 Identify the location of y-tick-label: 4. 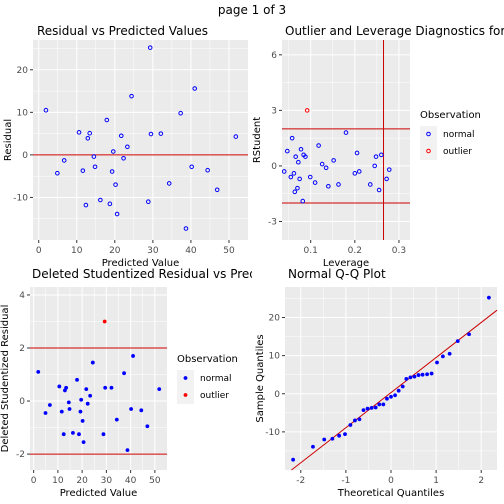
(22, 296).